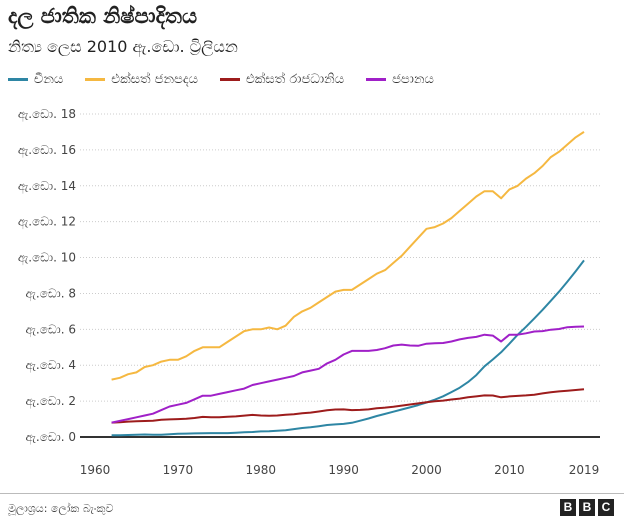 The image size is (624, 522). What do you see at coordinates (50, 437) in the screenshot?
I see `y-tick-label-0: ඇ.ඩො. 0` at bounding box center [50, 437].